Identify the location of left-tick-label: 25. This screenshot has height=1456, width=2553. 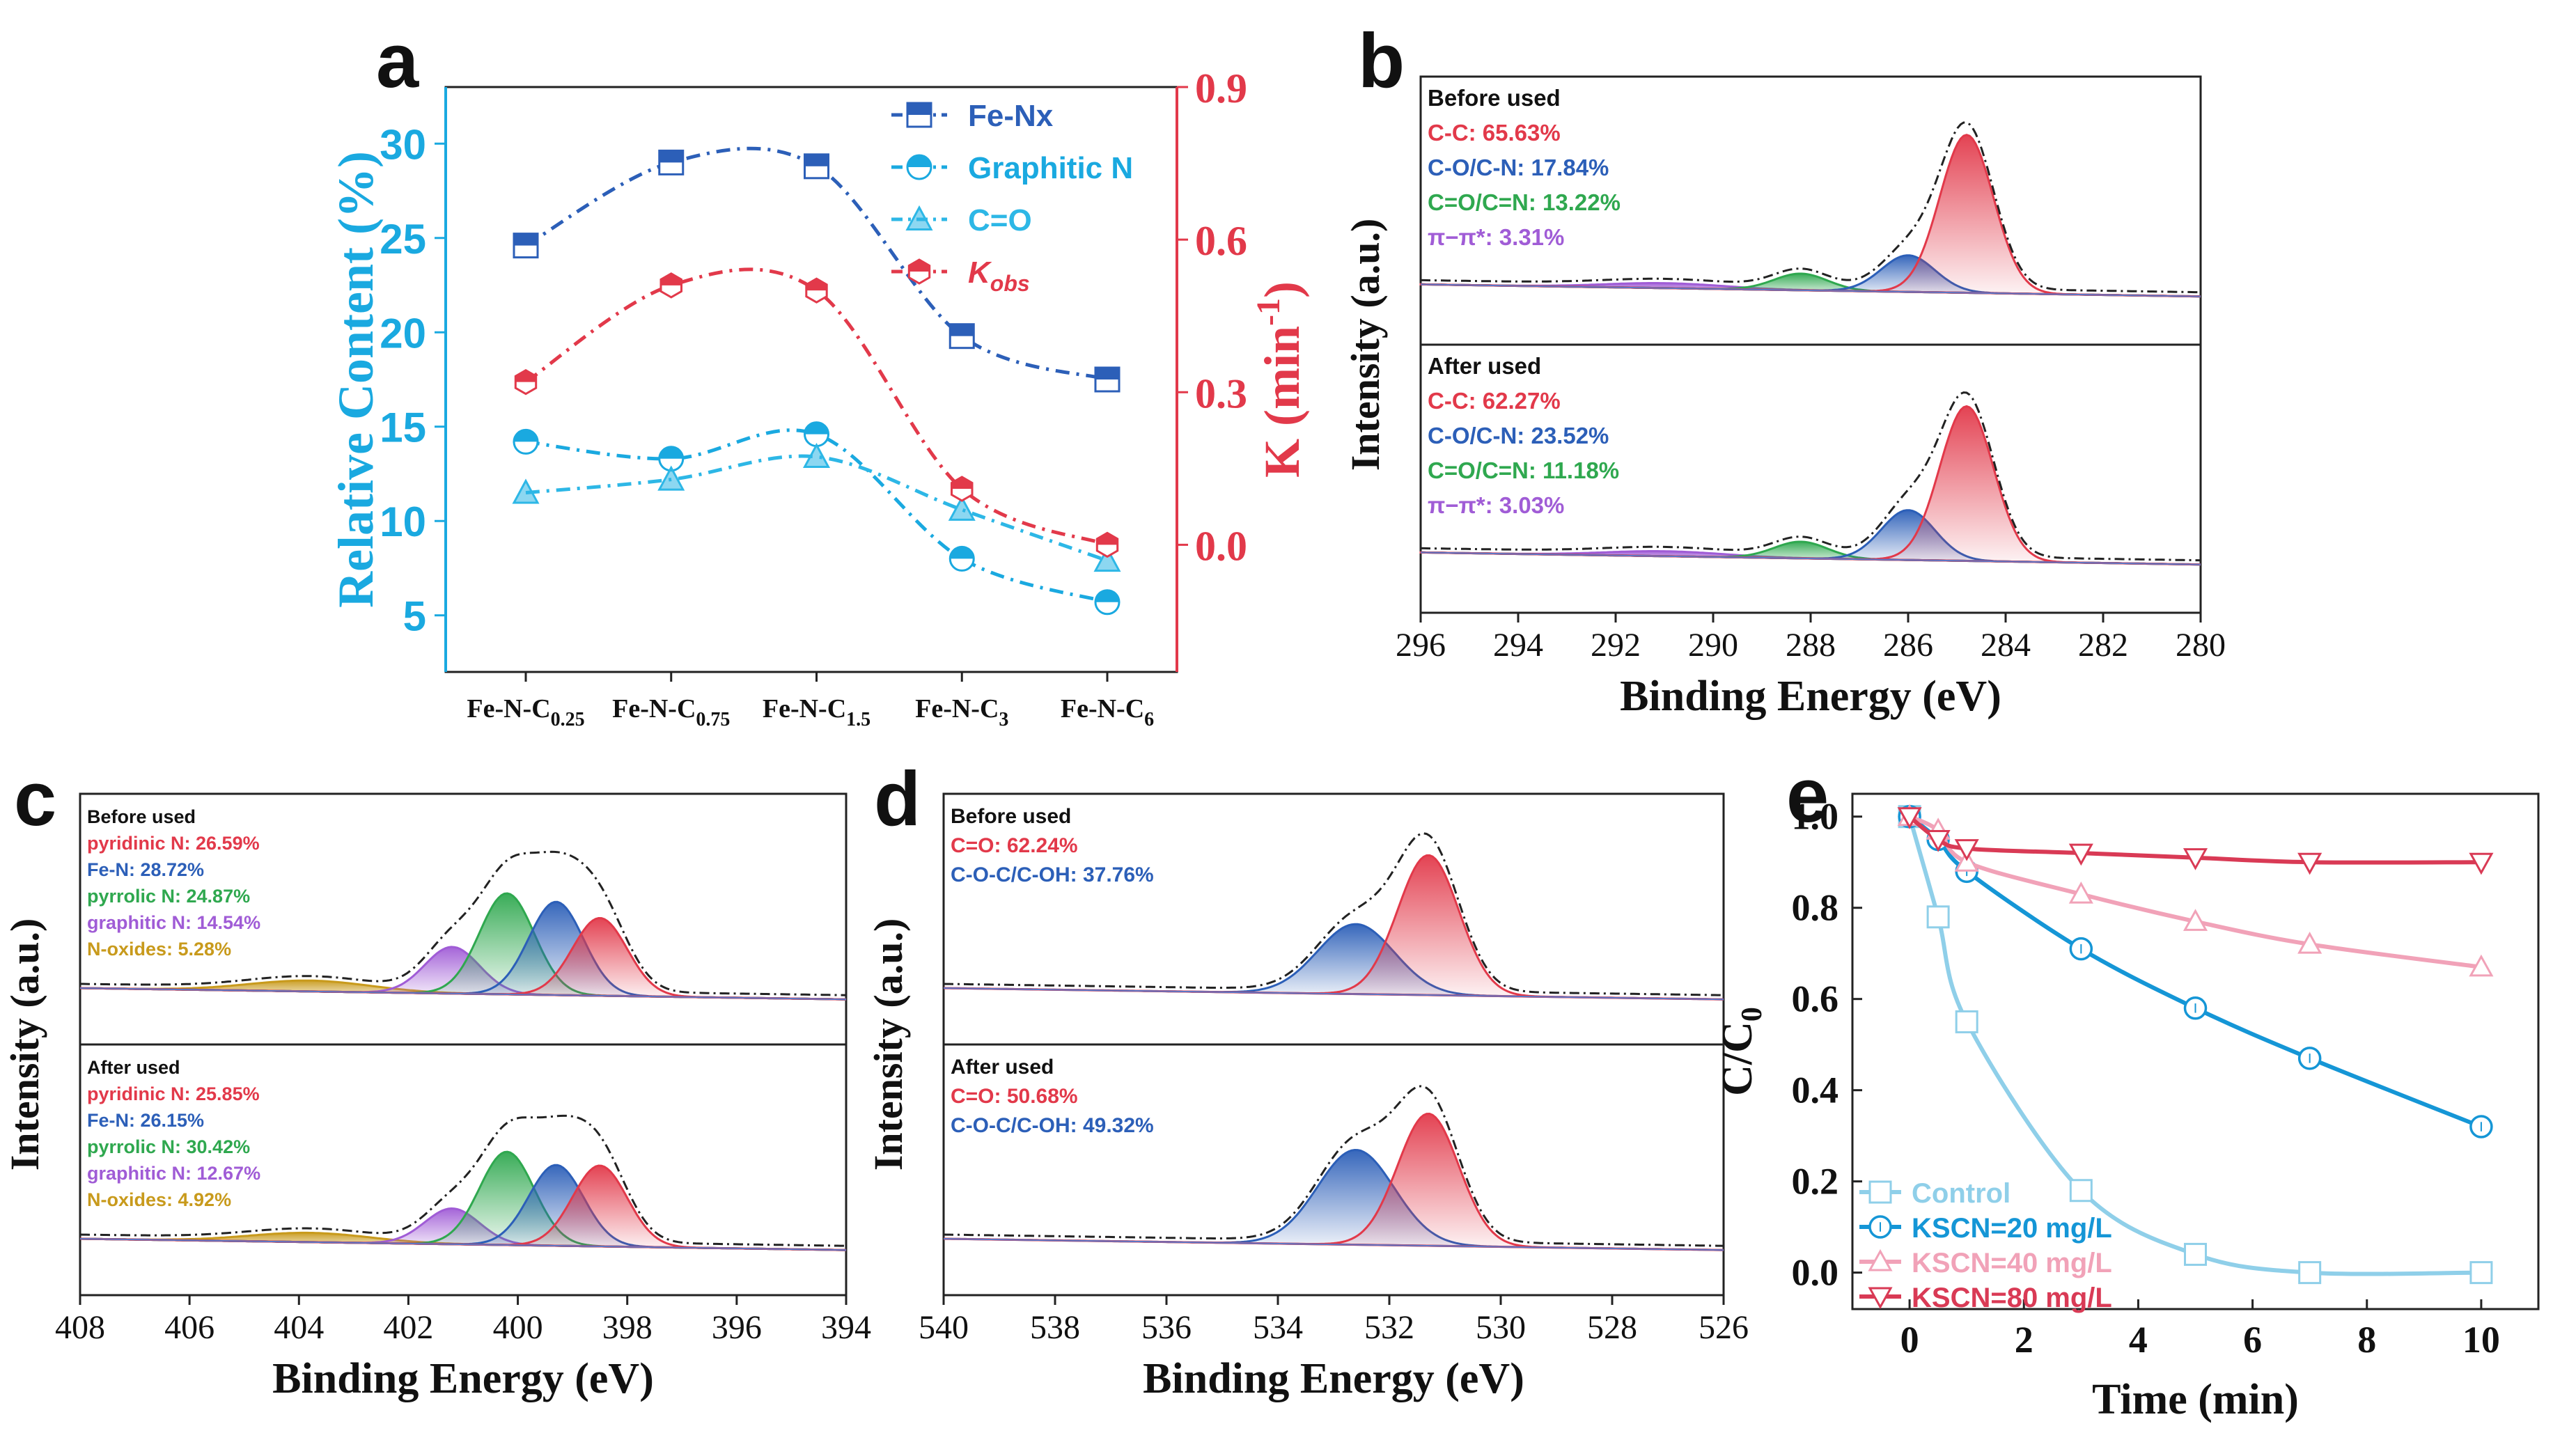
(403, 239).